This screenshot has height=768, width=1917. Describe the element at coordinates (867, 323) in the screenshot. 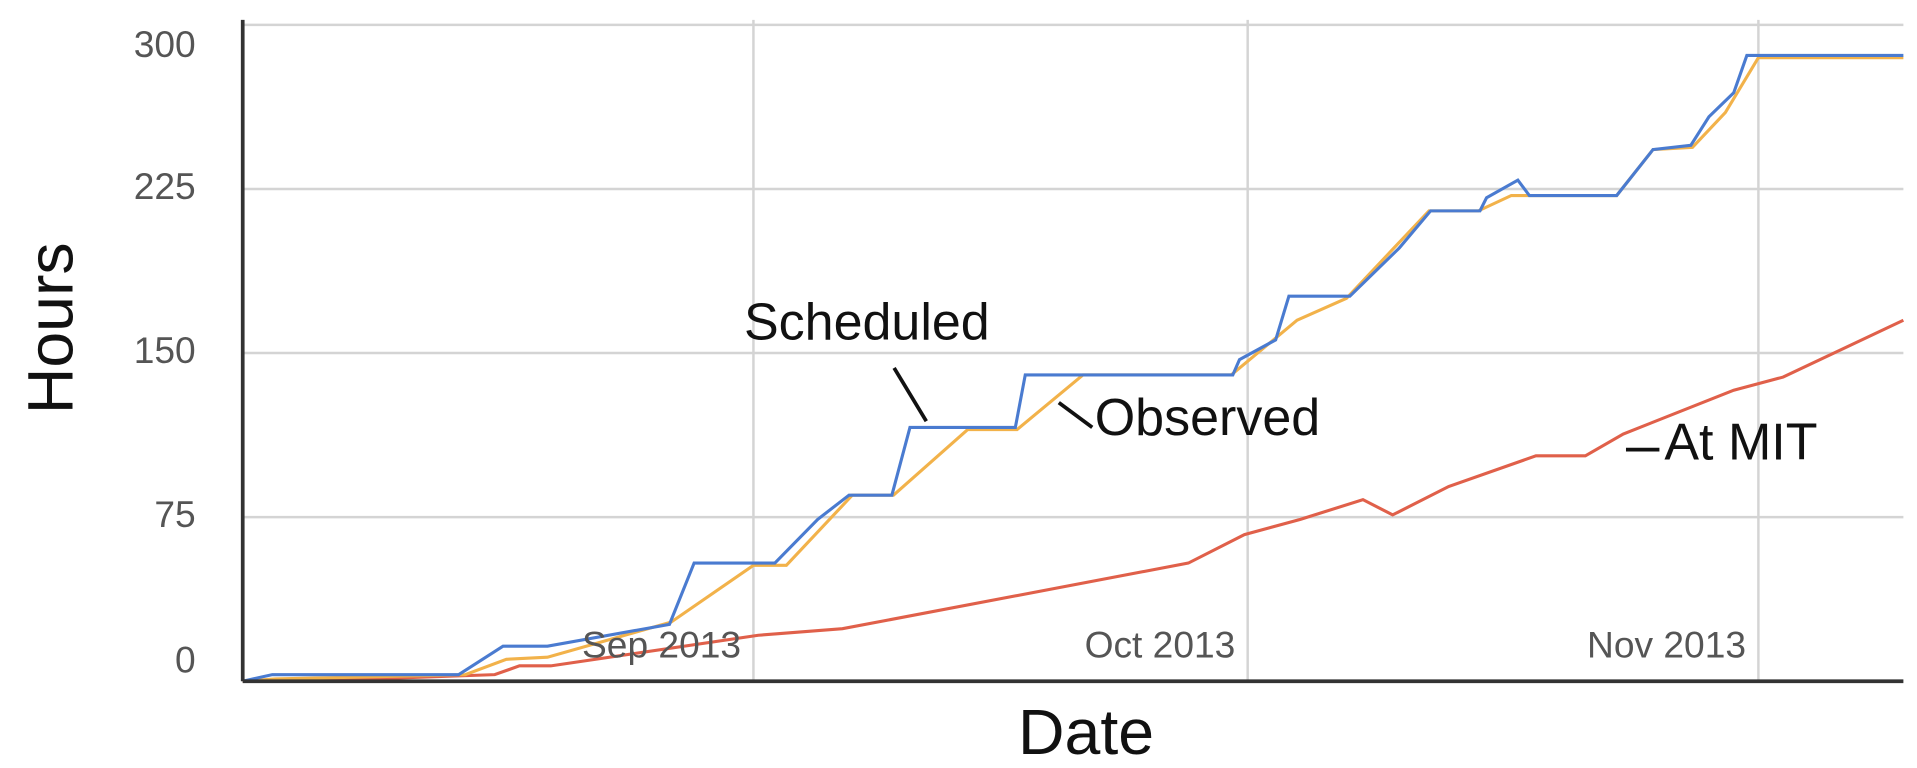

I see `annotation: Scheduled` at that location.